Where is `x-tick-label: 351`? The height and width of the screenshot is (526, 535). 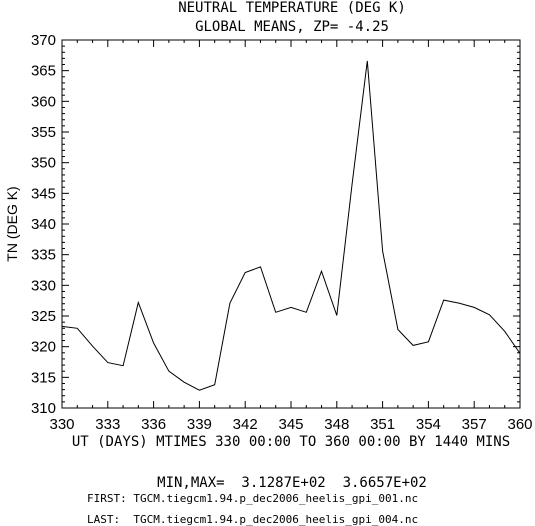 x-tick-label: 351 is located at coordinates (382, 424).